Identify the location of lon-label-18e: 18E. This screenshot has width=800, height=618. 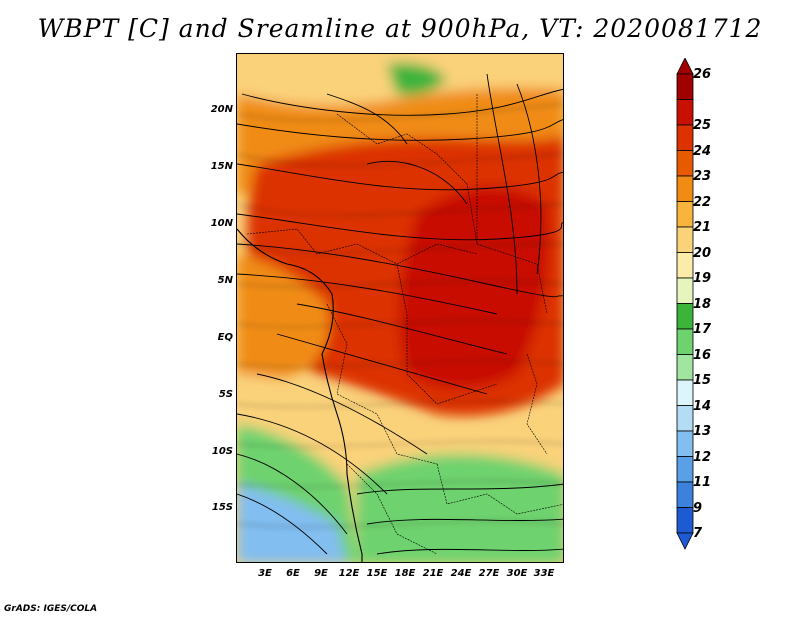
(405, 573).